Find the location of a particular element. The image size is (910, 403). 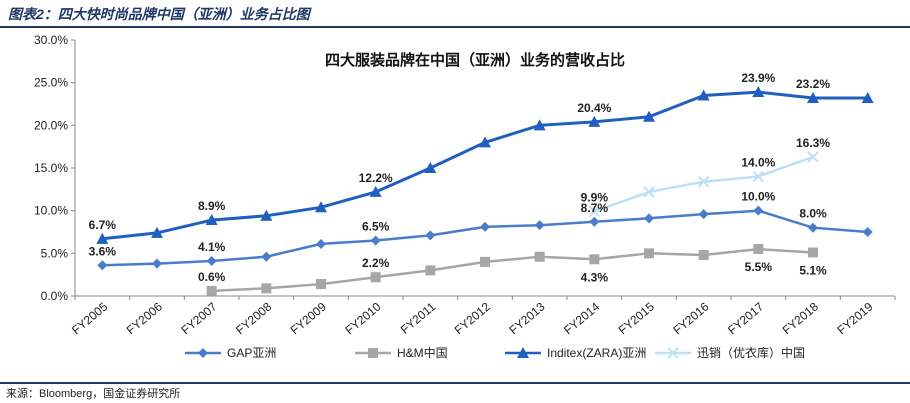

x-tick-label: FY2018 is located at coordinates (800, 318).